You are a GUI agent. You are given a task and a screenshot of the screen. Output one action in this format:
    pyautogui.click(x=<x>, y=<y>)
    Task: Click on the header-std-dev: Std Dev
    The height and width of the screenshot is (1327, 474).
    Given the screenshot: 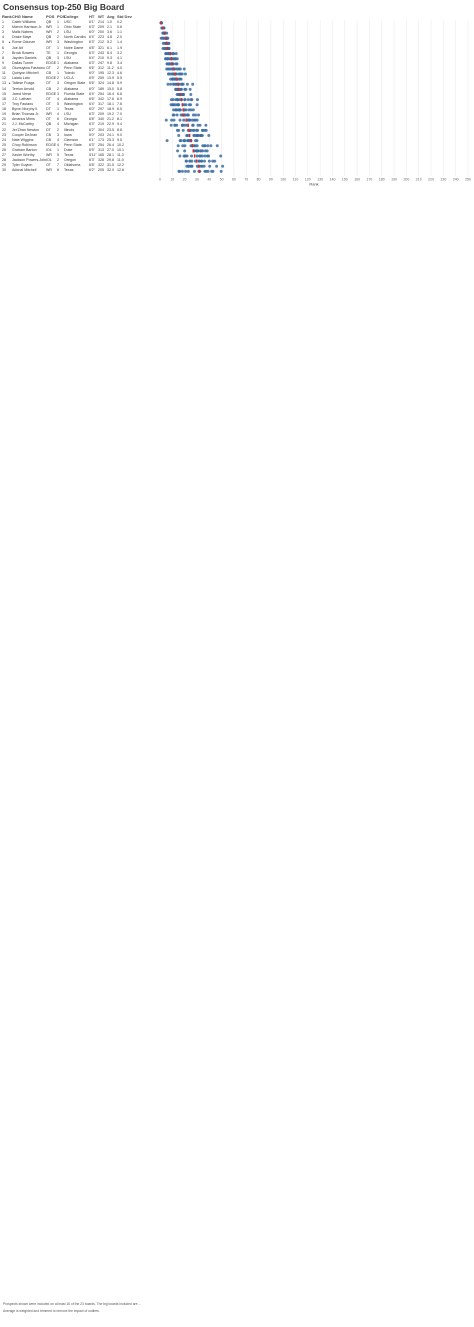 What is the action you would take?
    pyautogui.click(x=124, y=16)
    